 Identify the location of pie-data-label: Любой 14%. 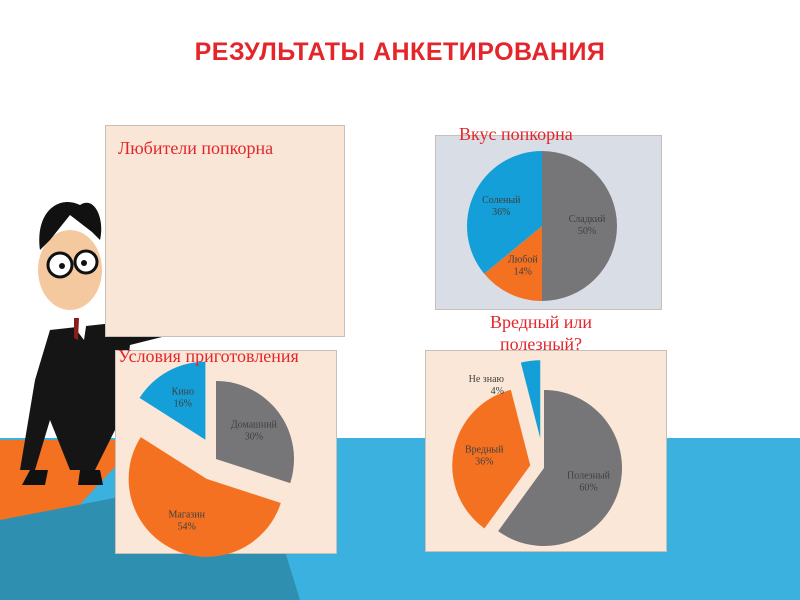
(523, 266).